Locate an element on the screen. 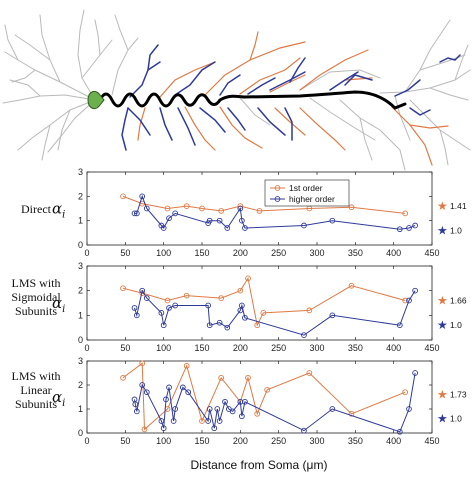  y-axis-label-sub: i is located at coordinates (63, 403).